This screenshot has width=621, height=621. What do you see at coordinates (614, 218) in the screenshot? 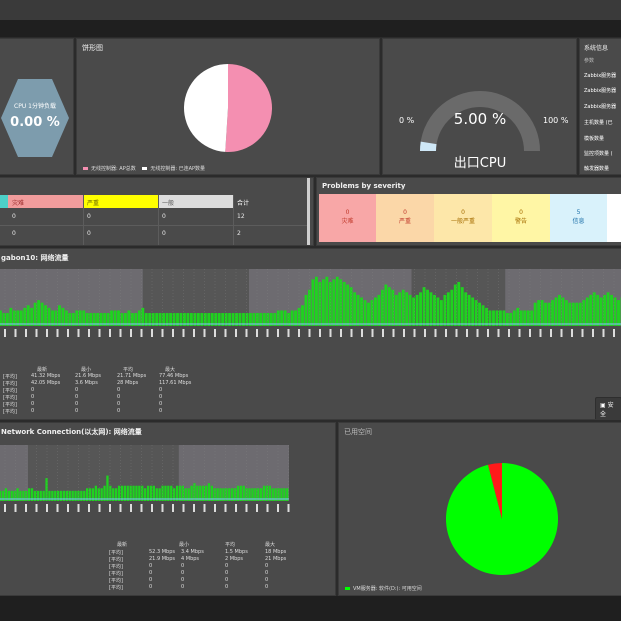
I see `severity-not-classified` at bounding box center [614, 218].